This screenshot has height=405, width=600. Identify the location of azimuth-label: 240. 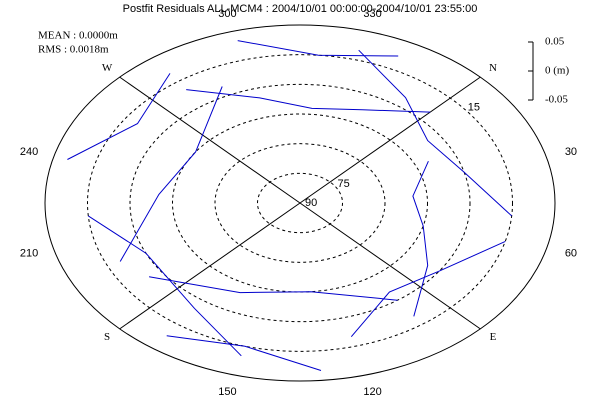
(29, 152).